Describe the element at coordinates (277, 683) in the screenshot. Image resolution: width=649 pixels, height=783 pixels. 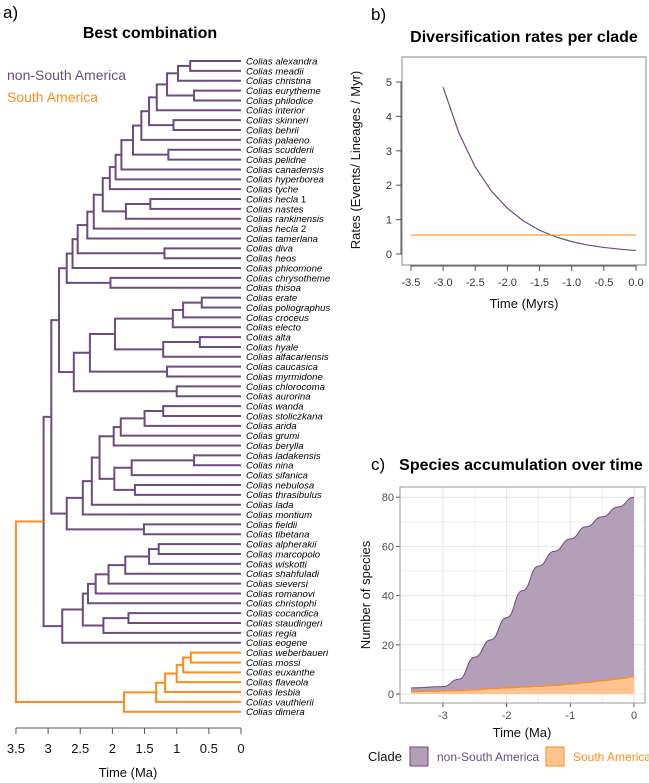
I see `tip-label: Colias flaveola` at that location.